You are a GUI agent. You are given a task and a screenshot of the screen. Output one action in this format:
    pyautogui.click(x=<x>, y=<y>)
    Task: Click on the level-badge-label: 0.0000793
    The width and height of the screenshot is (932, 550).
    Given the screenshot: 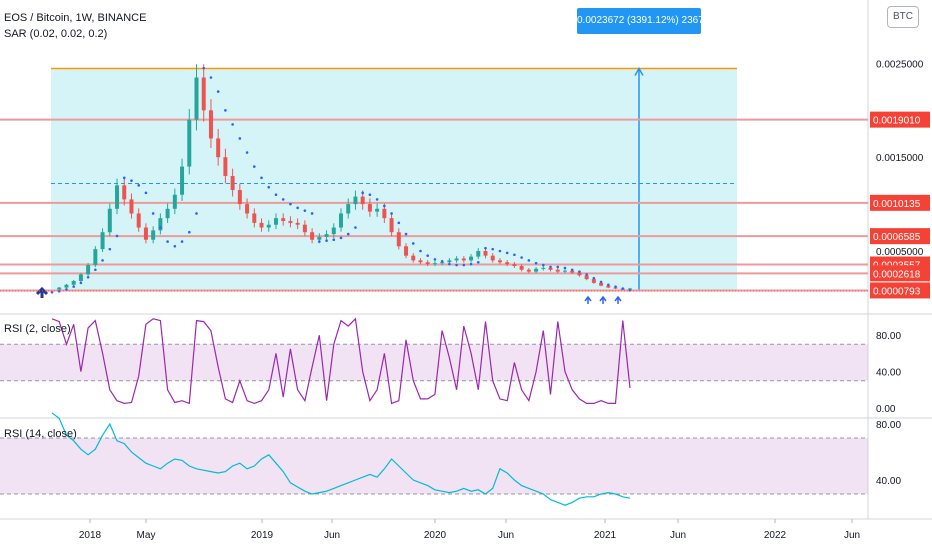 What is the action you would take?
    pyautogui.click(x=897, y=291)
    